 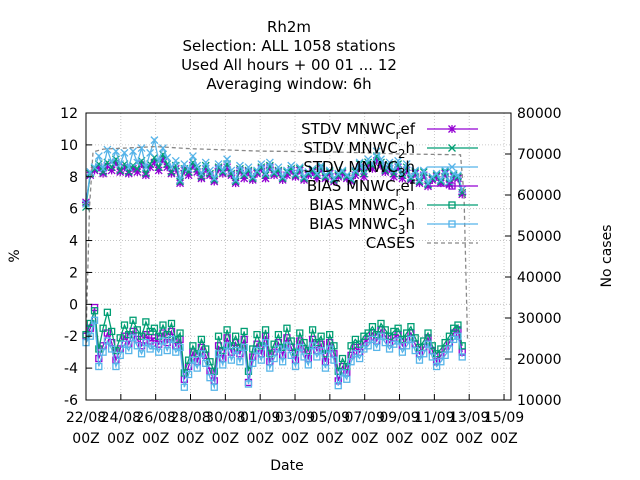 What do you see at coordinates (539, 196) in the screenshot?
I see `y2-tick-label: 60000` at bounding box center [539, 196].